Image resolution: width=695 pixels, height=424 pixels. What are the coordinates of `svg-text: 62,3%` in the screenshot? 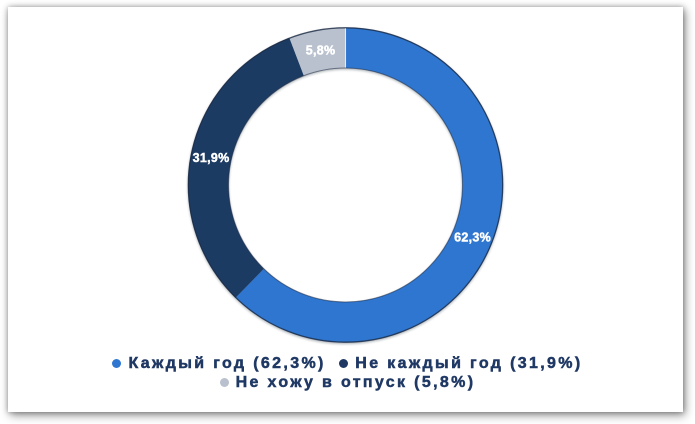 It's located at (472, 238).